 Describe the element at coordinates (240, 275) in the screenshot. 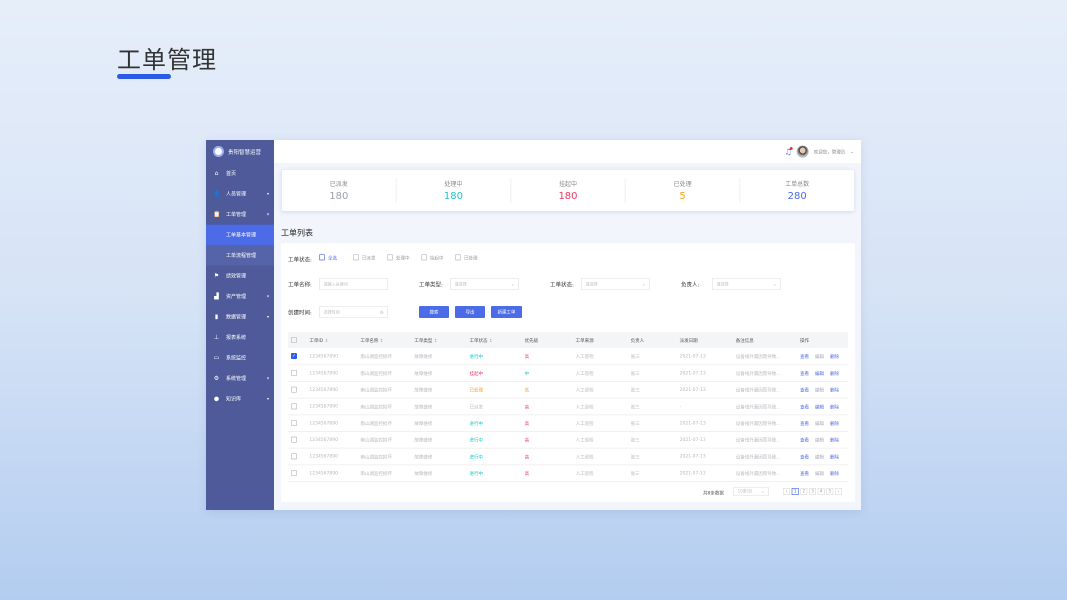

I see `sidebar-item: ⚑ 绩效管理` at that location.